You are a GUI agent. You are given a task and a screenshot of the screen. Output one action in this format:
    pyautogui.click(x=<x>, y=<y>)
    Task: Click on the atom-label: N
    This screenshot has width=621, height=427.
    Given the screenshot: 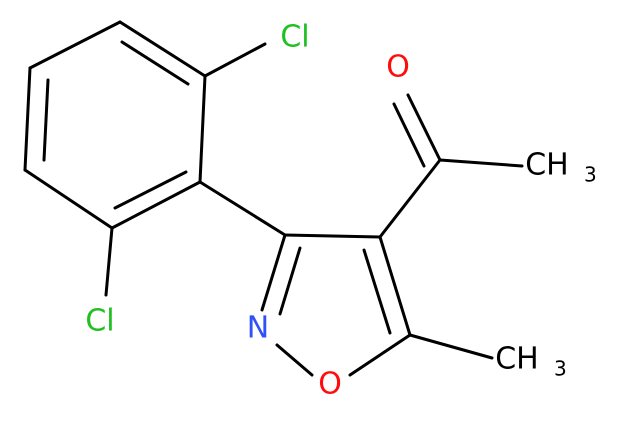 What is the action you would take?
    pyautogui.click(x=258, y=328)
    